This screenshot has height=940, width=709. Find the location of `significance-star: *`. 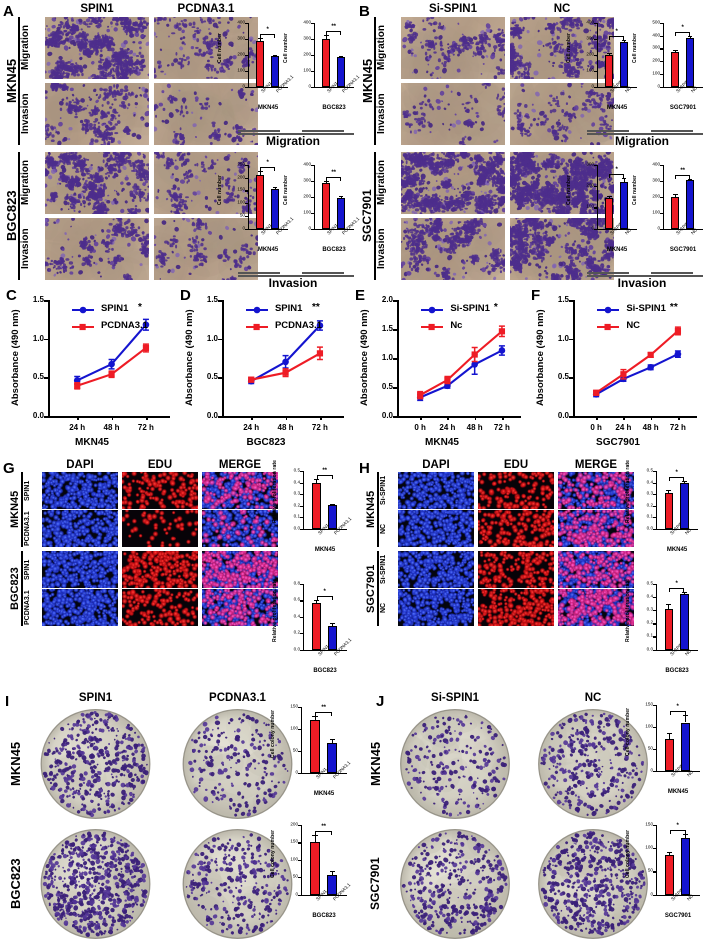

significance-star: * is located at coordinates (267, 163).